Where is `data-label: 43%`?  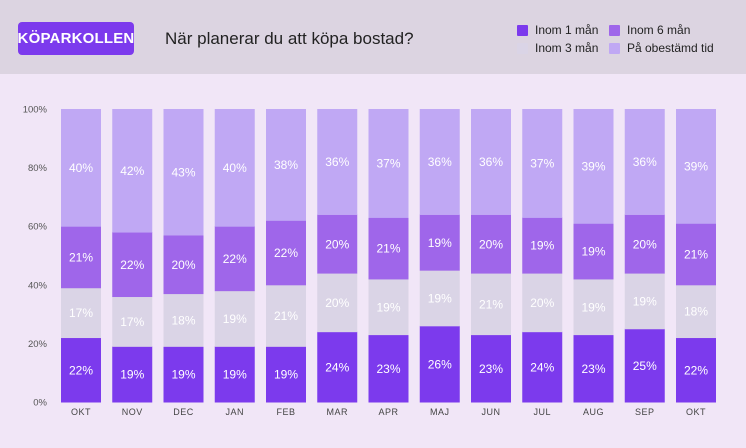
data-label: 43% is located at coordinates (183, 172).